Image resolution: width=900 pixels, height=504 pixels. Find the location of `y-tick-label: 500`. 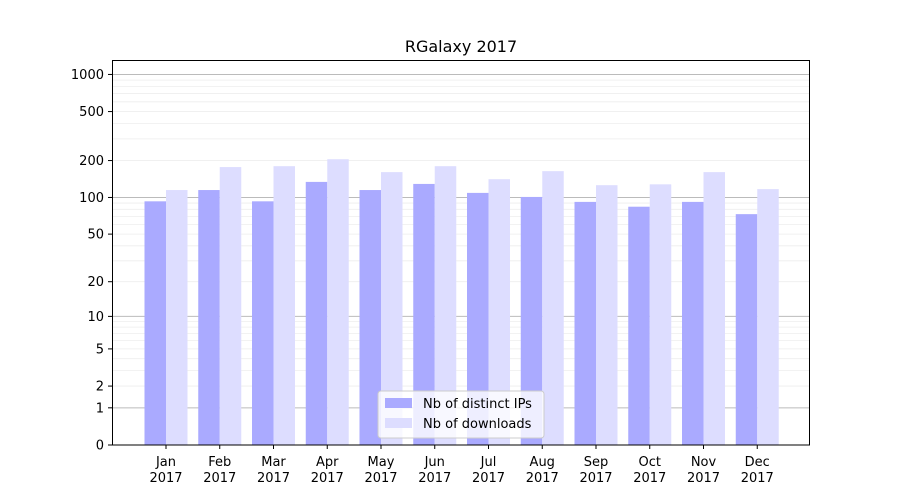

y-tick-label: 500 is located at coordinates (91, 112).